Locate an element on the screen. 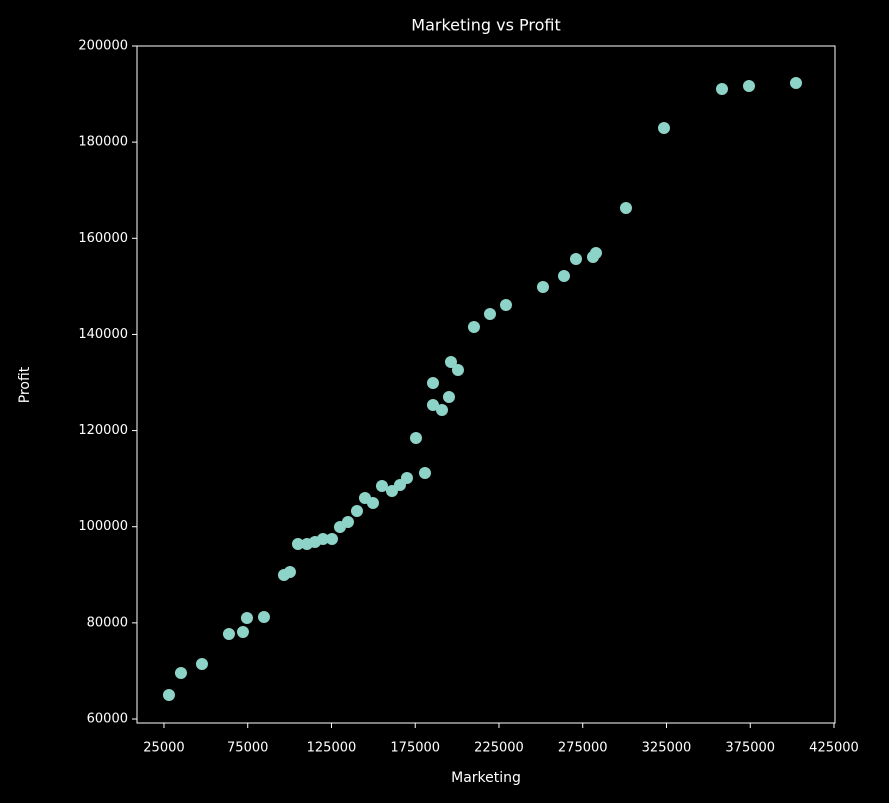 The width and height of the screenshot is (889, 803). y-tick-label: 200000 is located at coordinates (103, 46).